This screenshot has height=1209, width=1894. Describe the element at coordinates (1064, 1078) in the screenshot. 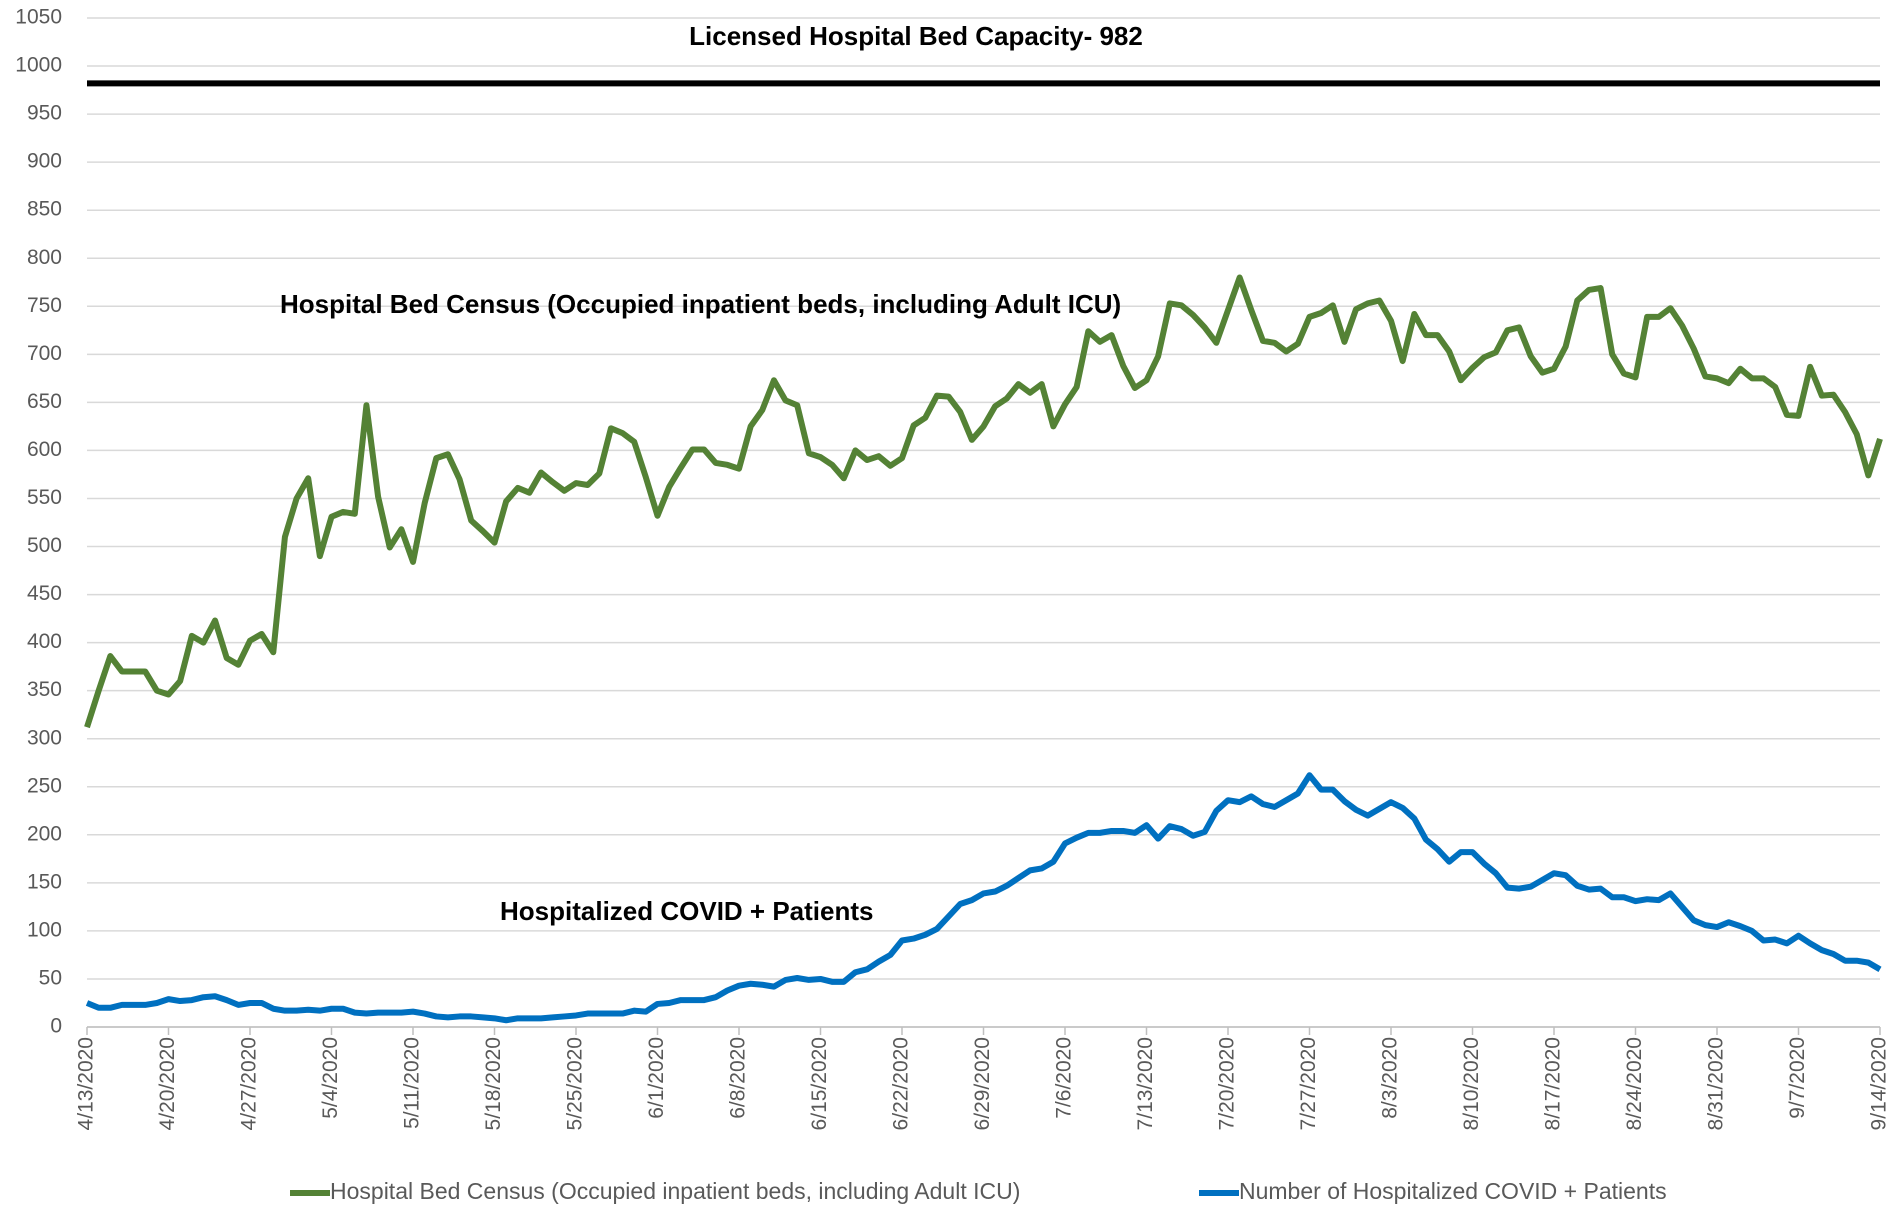

I see `x-tick-label: 7/6/2020` at that location.